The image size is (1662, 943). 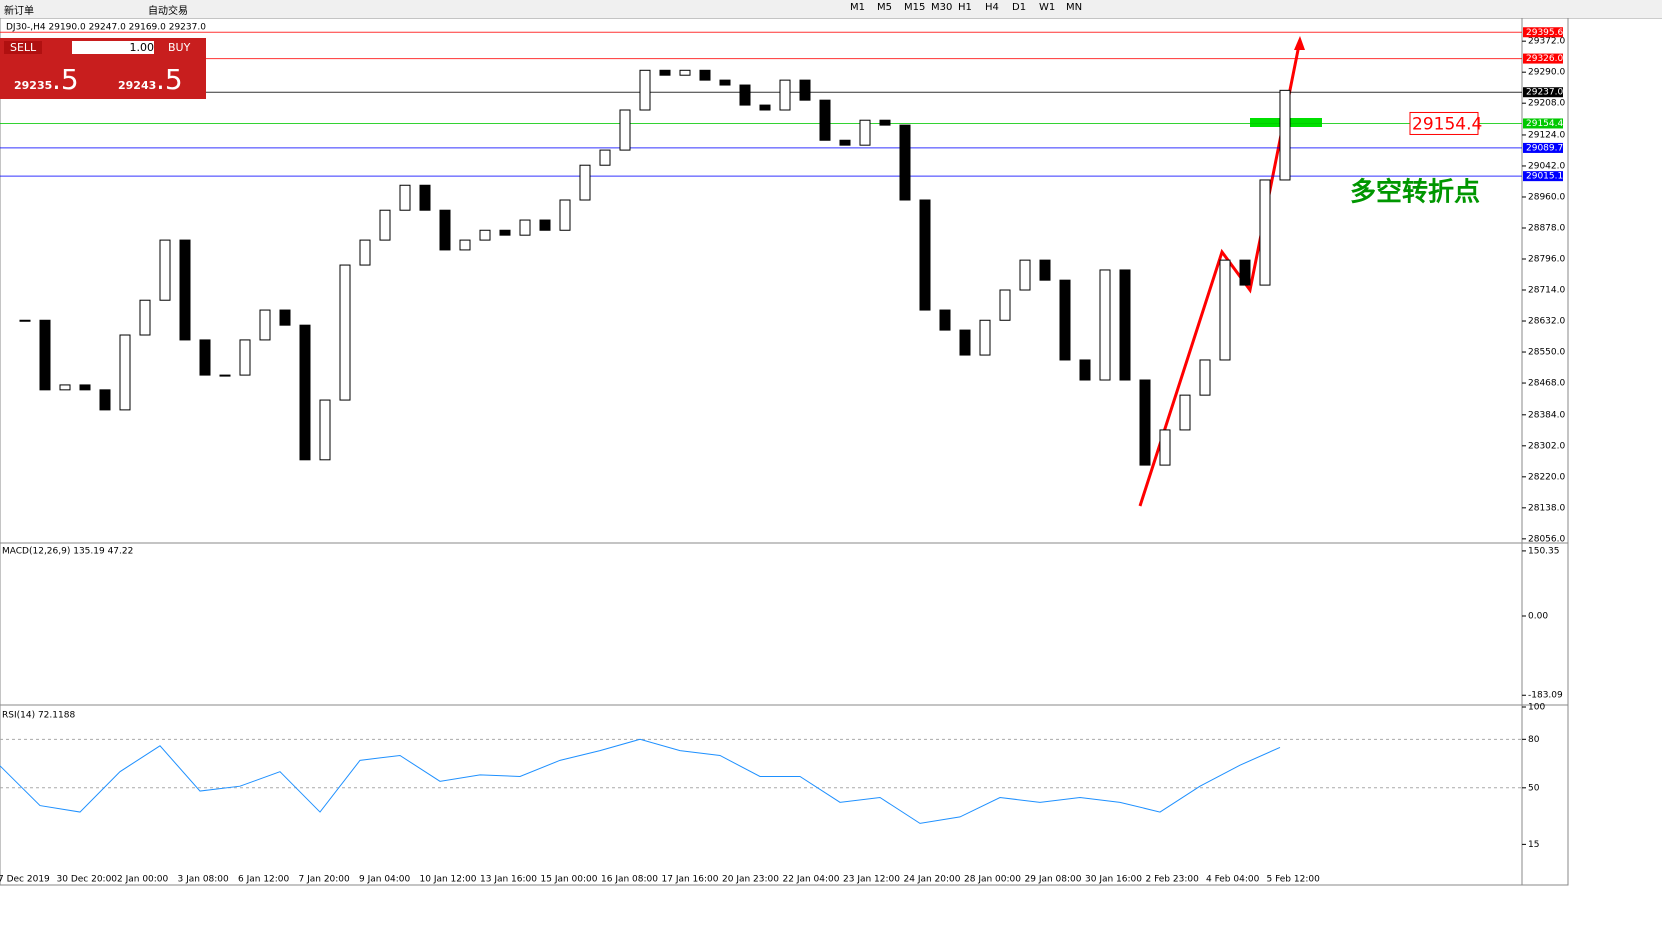 I want to click on annotation: 多空转折点, so click(x=1415, y=192).